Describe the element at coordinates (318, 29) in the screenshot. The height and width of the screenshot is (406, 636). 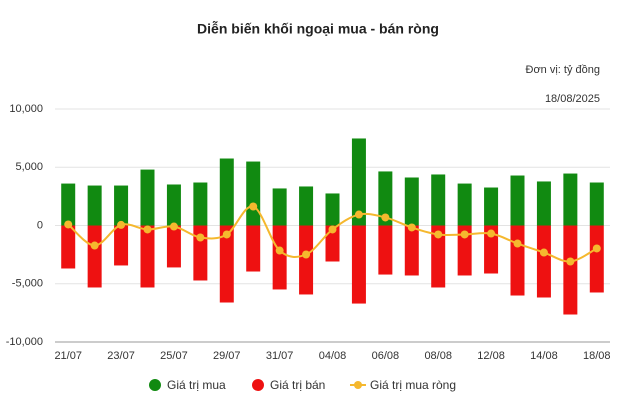
I see `chart-title: Diễn biến khối ngoại mua - bán ròng` at that location.